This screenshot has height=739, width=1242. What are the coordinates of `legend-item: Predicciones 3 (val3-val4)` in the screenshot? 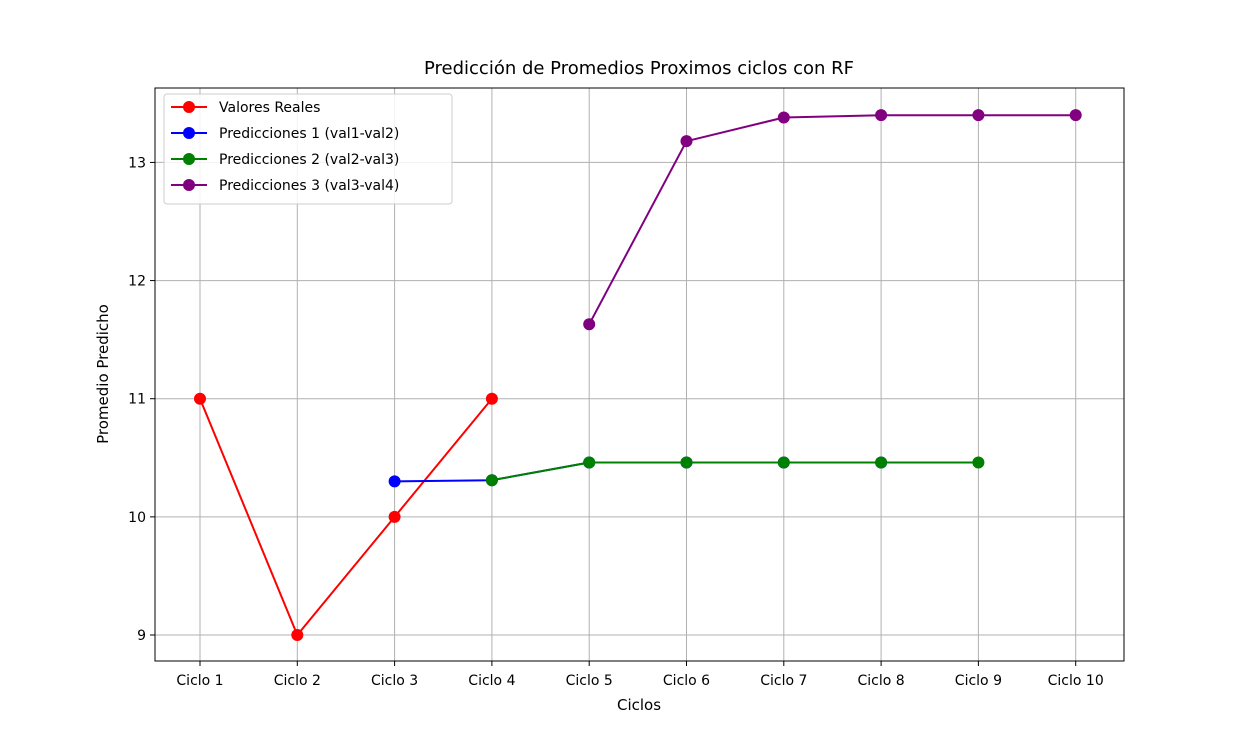 It's located at (285, 186).